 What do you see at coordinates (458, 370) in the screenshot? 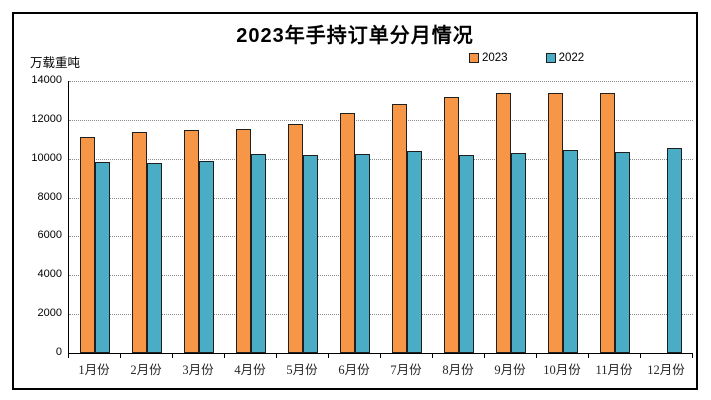
I see `x-tick-label-8月份: 8月份` at bounding box center [458, 370].